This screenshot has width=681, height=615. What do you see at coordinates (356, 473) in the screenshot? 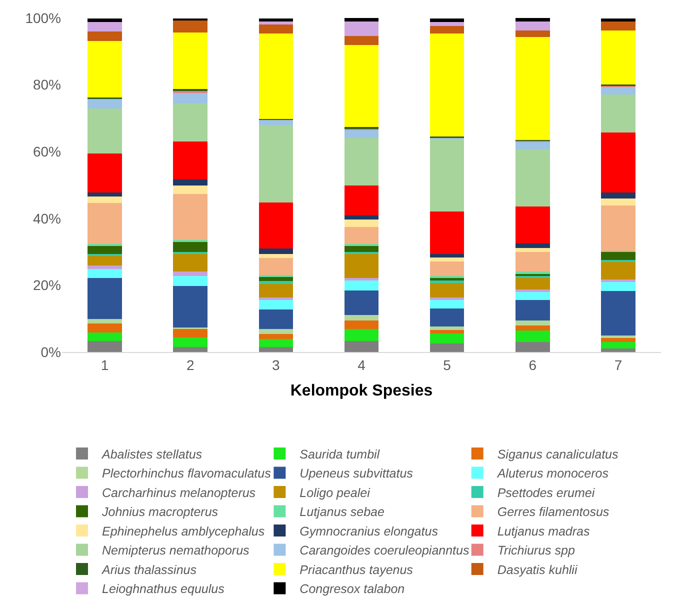
I see `legend-label: Upeneus subvittatus` at bounding box center [356, 473].